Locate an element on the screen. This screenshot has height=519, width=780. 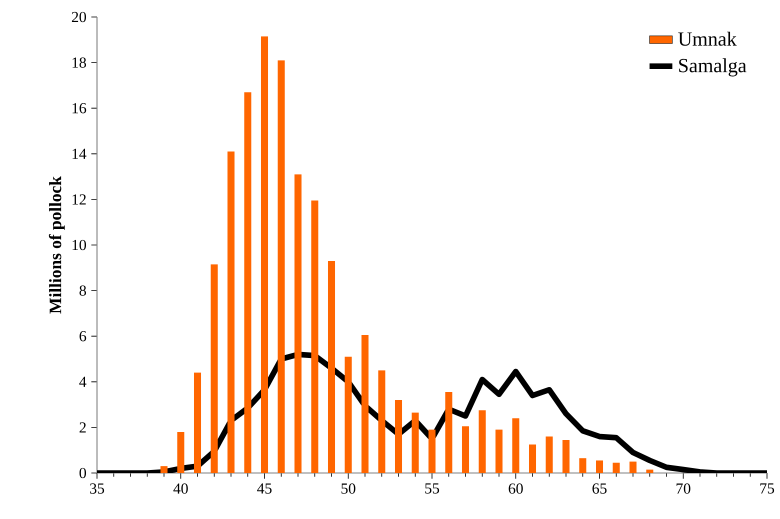
x-tick-label: 40 is located at coordinates (180, 488).